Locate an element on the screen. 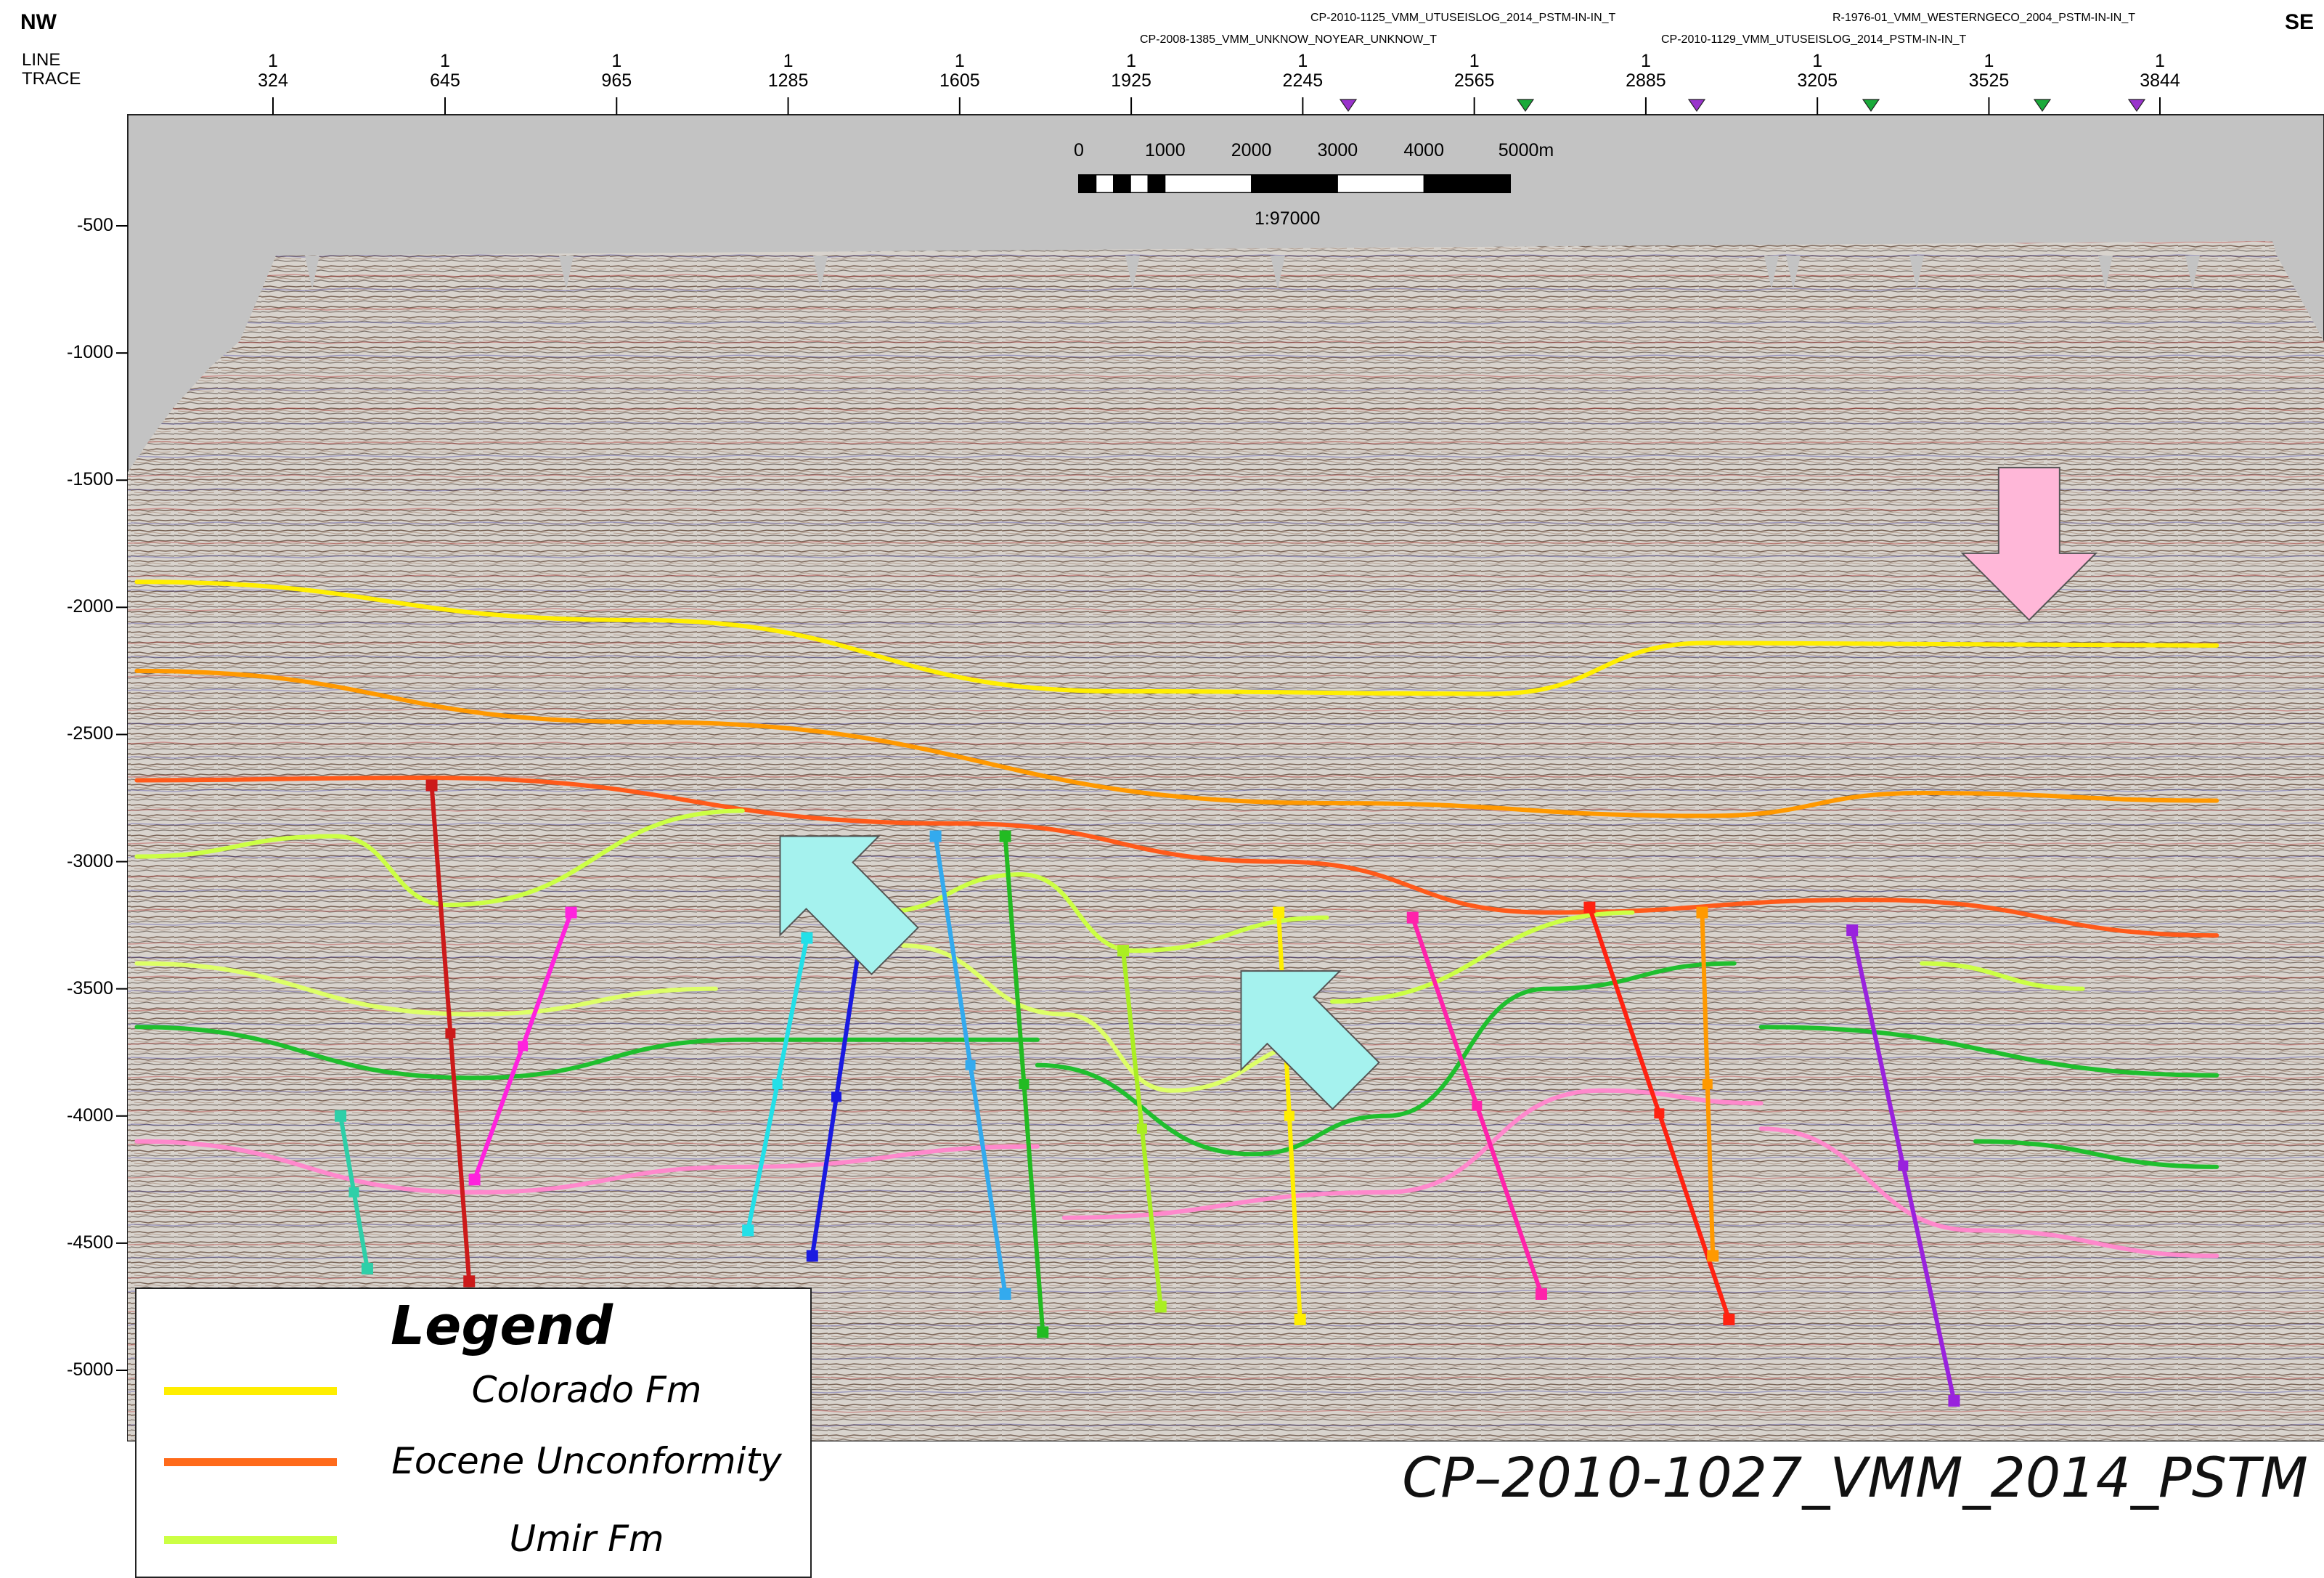 The height and width of the screenshot is (1578, 2324). scale-bar-label: 0 is located at coordinates (1079, 150).